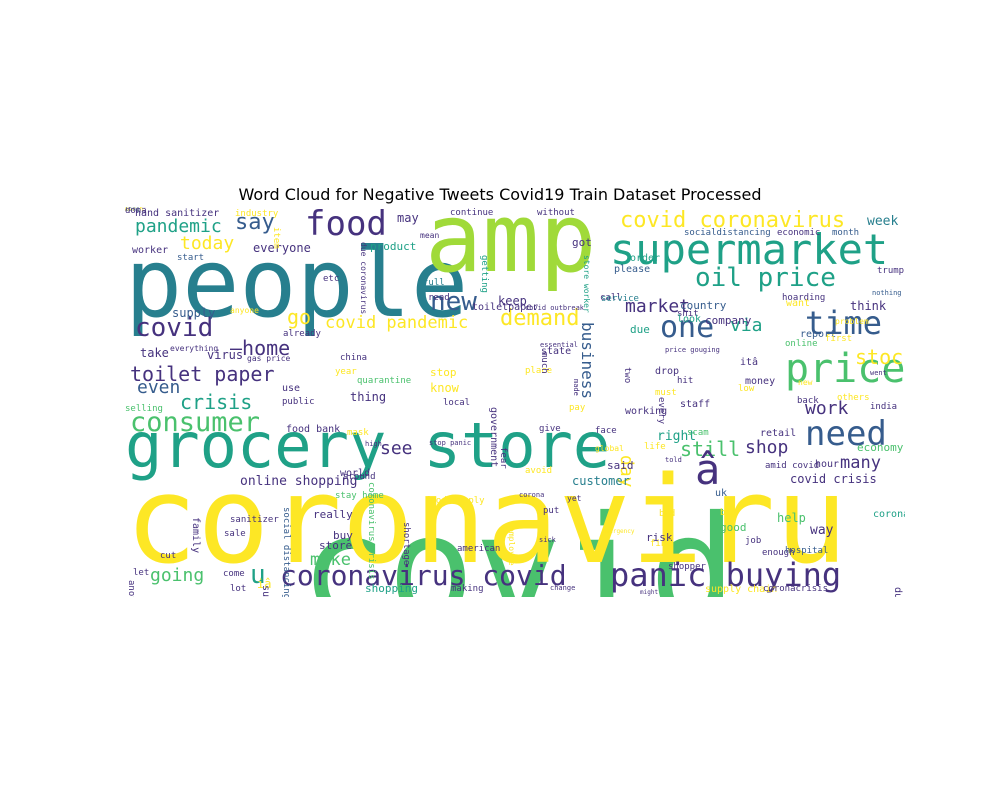 Image resolution: width=1000 pixels, height=800 pixels. What do you see at coordinates (620, 465) in the screenshot?
I see `word-67: said` at bounding box center [620, 465].